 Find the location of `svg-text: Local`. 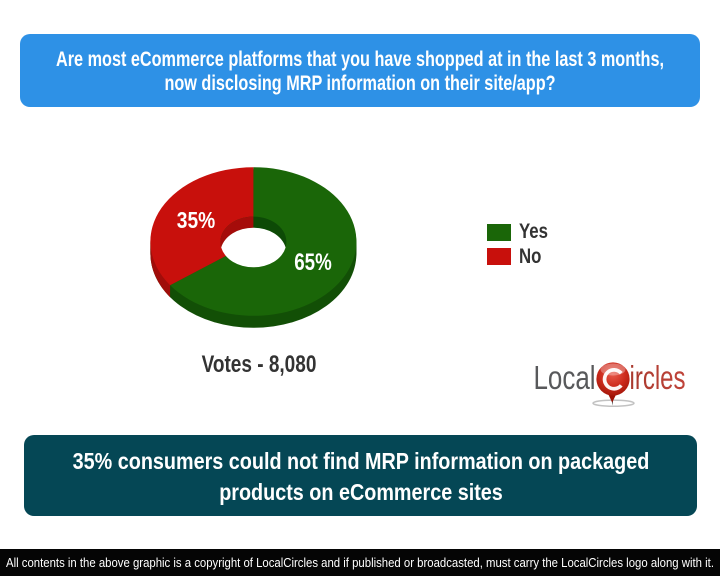

svg-text: Local is located at coordinates (565, 377).